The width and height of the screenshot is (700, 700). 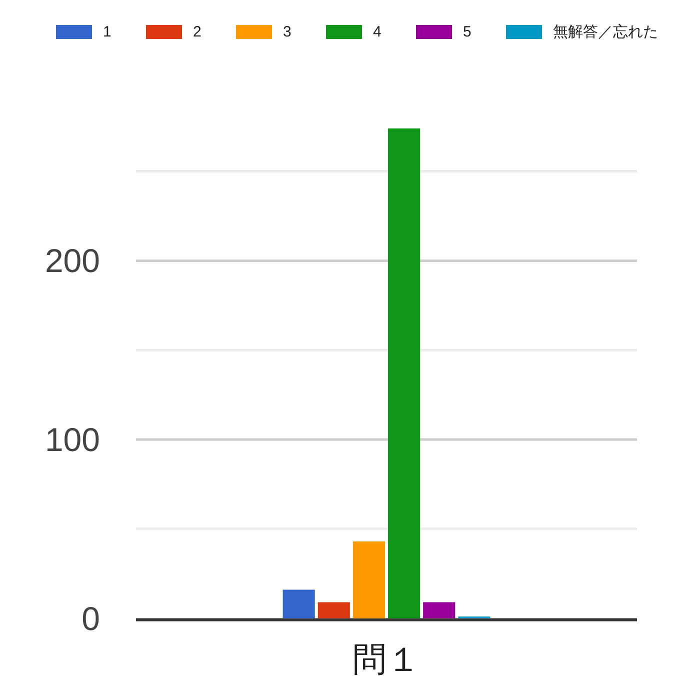 I want to click on legend-label: 5, so click(x=467, y=32).